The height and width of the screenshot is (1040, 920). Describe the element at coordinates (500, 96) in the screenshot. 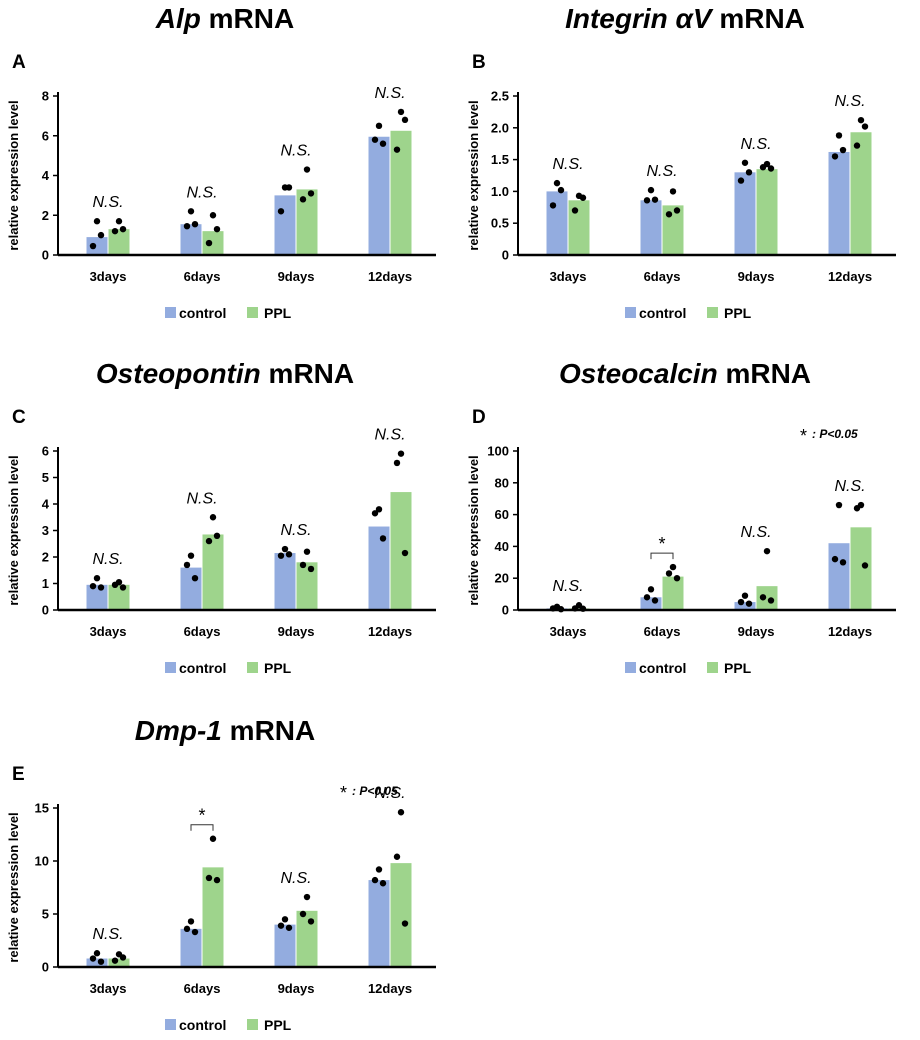

I see `y-tick-label: 2.5` at that location.